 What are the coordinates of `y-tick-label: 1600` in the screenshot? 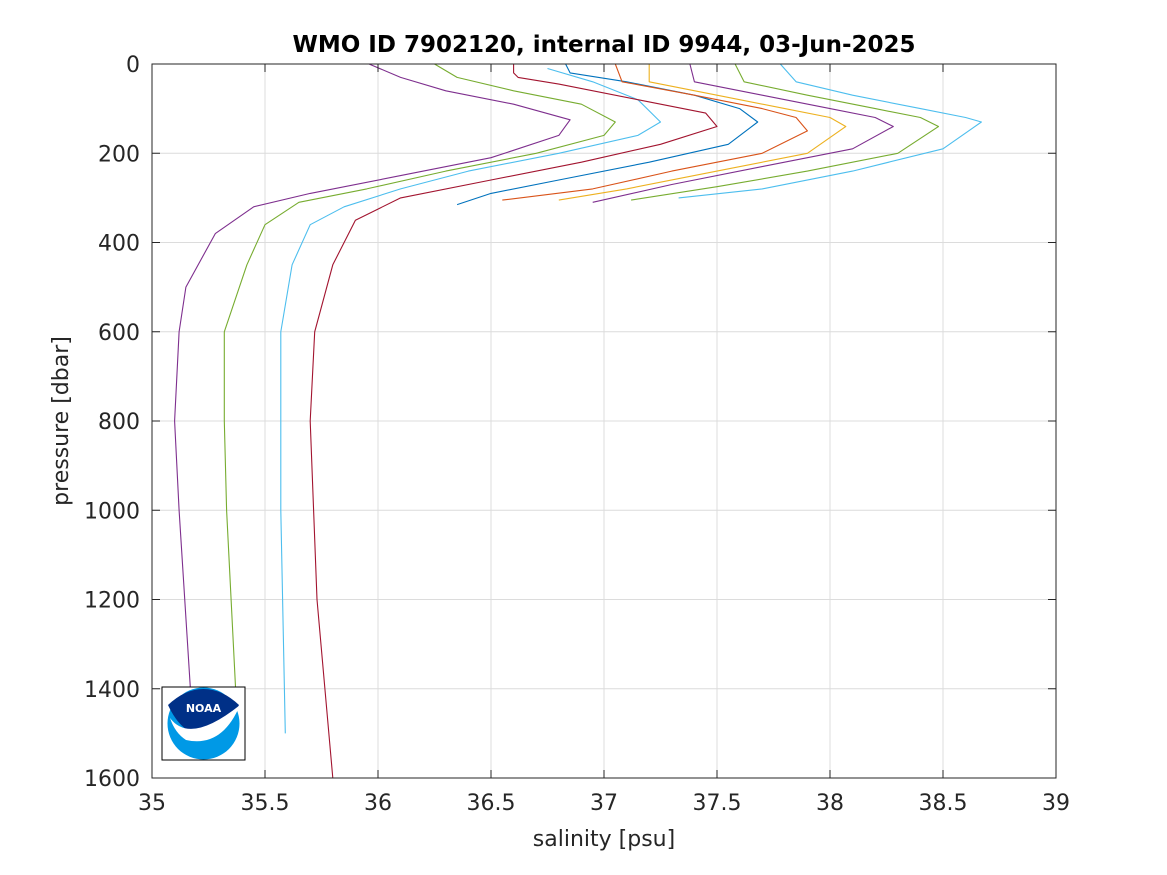 It's located at (112, 779).